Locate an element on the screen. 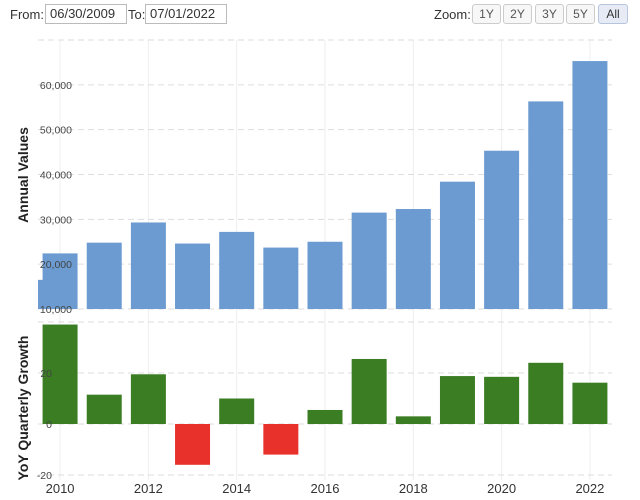 This screenshot has height=500, width=640. x-tick-label: 2022 is located at coordinates (589, 488).